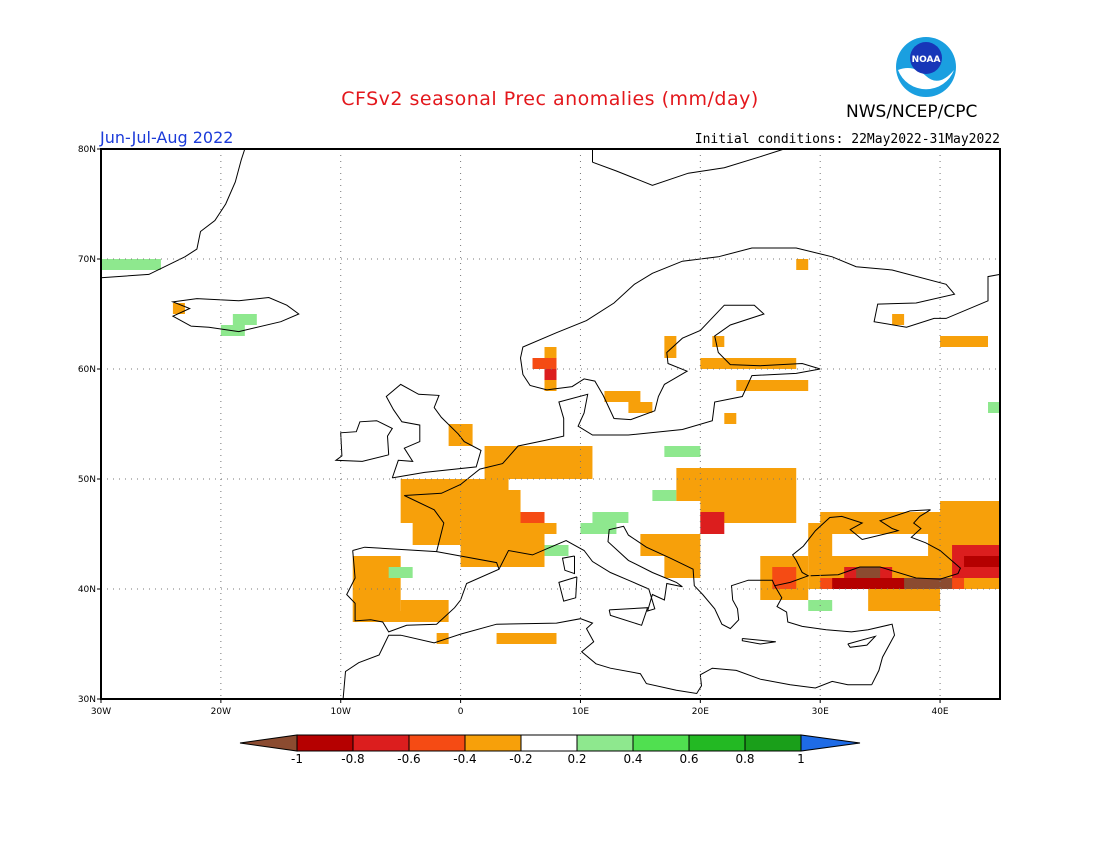  Describe the element at coordinates (744, 759) in the screenshot. I see `colorbar-tick-label: 0.8` at that location.